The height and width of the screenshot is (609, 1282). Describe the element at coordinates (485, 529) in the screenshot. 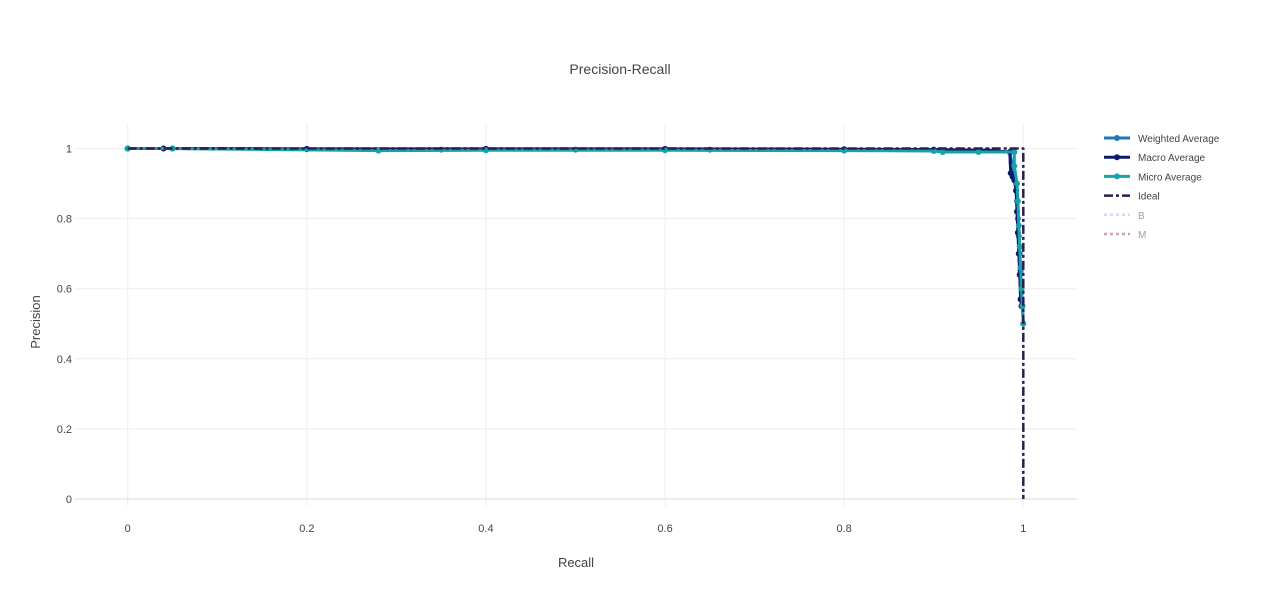

I see `x-tick-label: 0.4` at that location.